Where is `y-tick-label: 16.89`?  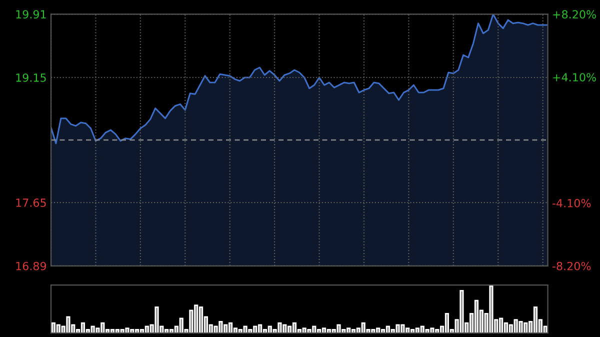 y-tick-label: 16.89 is located at coordinates (31, 266).